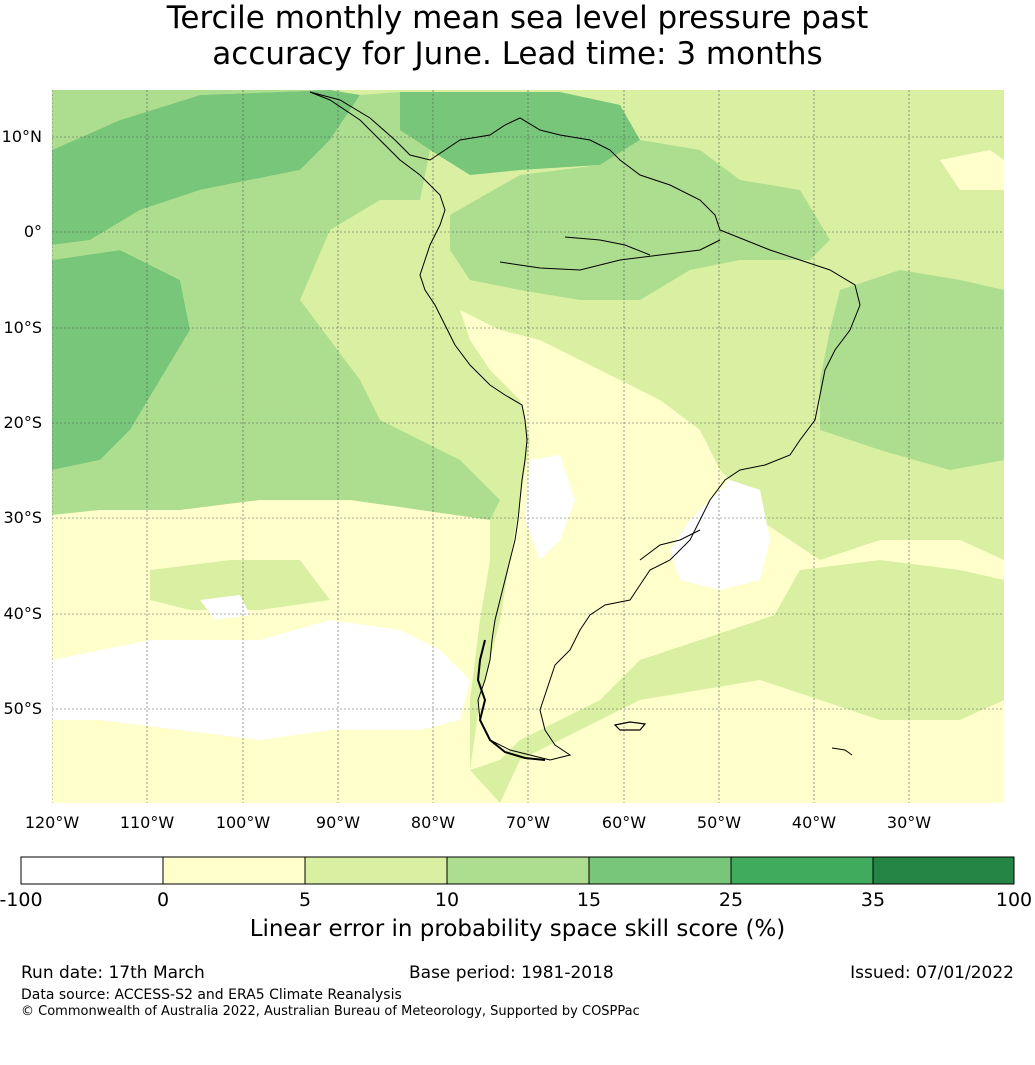  Describe the element at coordinates (276, 450) in the screenshot. I see `field-region-10-15-south-pacific` at that location.